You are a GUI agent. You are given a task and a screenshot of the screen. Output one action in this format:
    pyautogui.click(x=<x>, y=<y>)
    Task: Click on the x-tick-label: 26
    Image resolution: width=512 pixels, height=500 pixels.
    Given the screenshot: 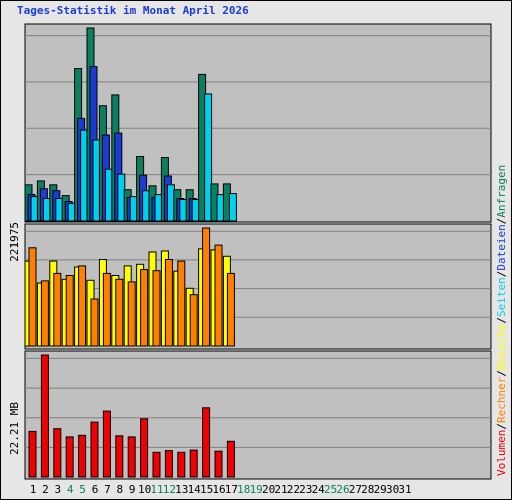 What is the action you would take?
    pyautogui.click(x=342, y=489)
    